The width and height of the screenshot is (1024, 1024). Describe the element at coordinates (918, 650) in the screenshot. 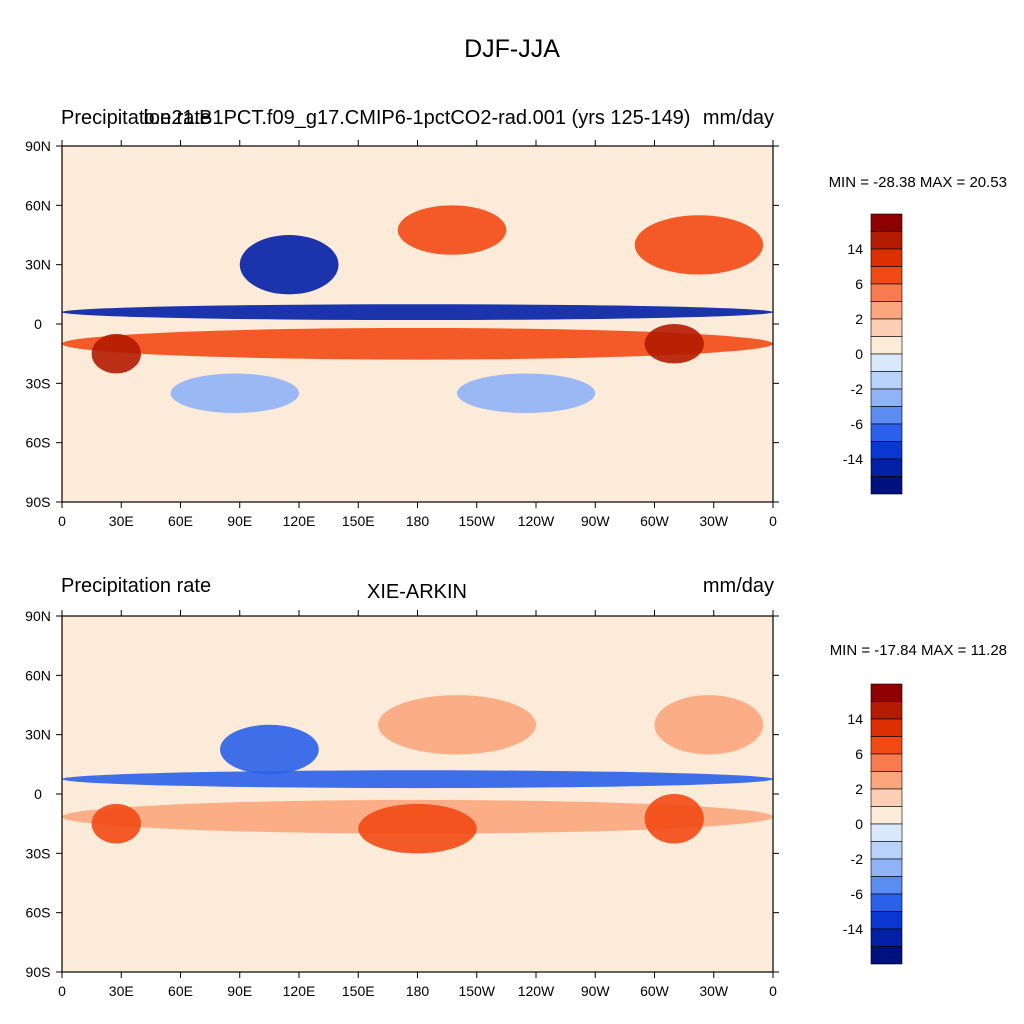

I see `panel-2-minmax: MIN = -17.84 MAX = 11.28` at that location.